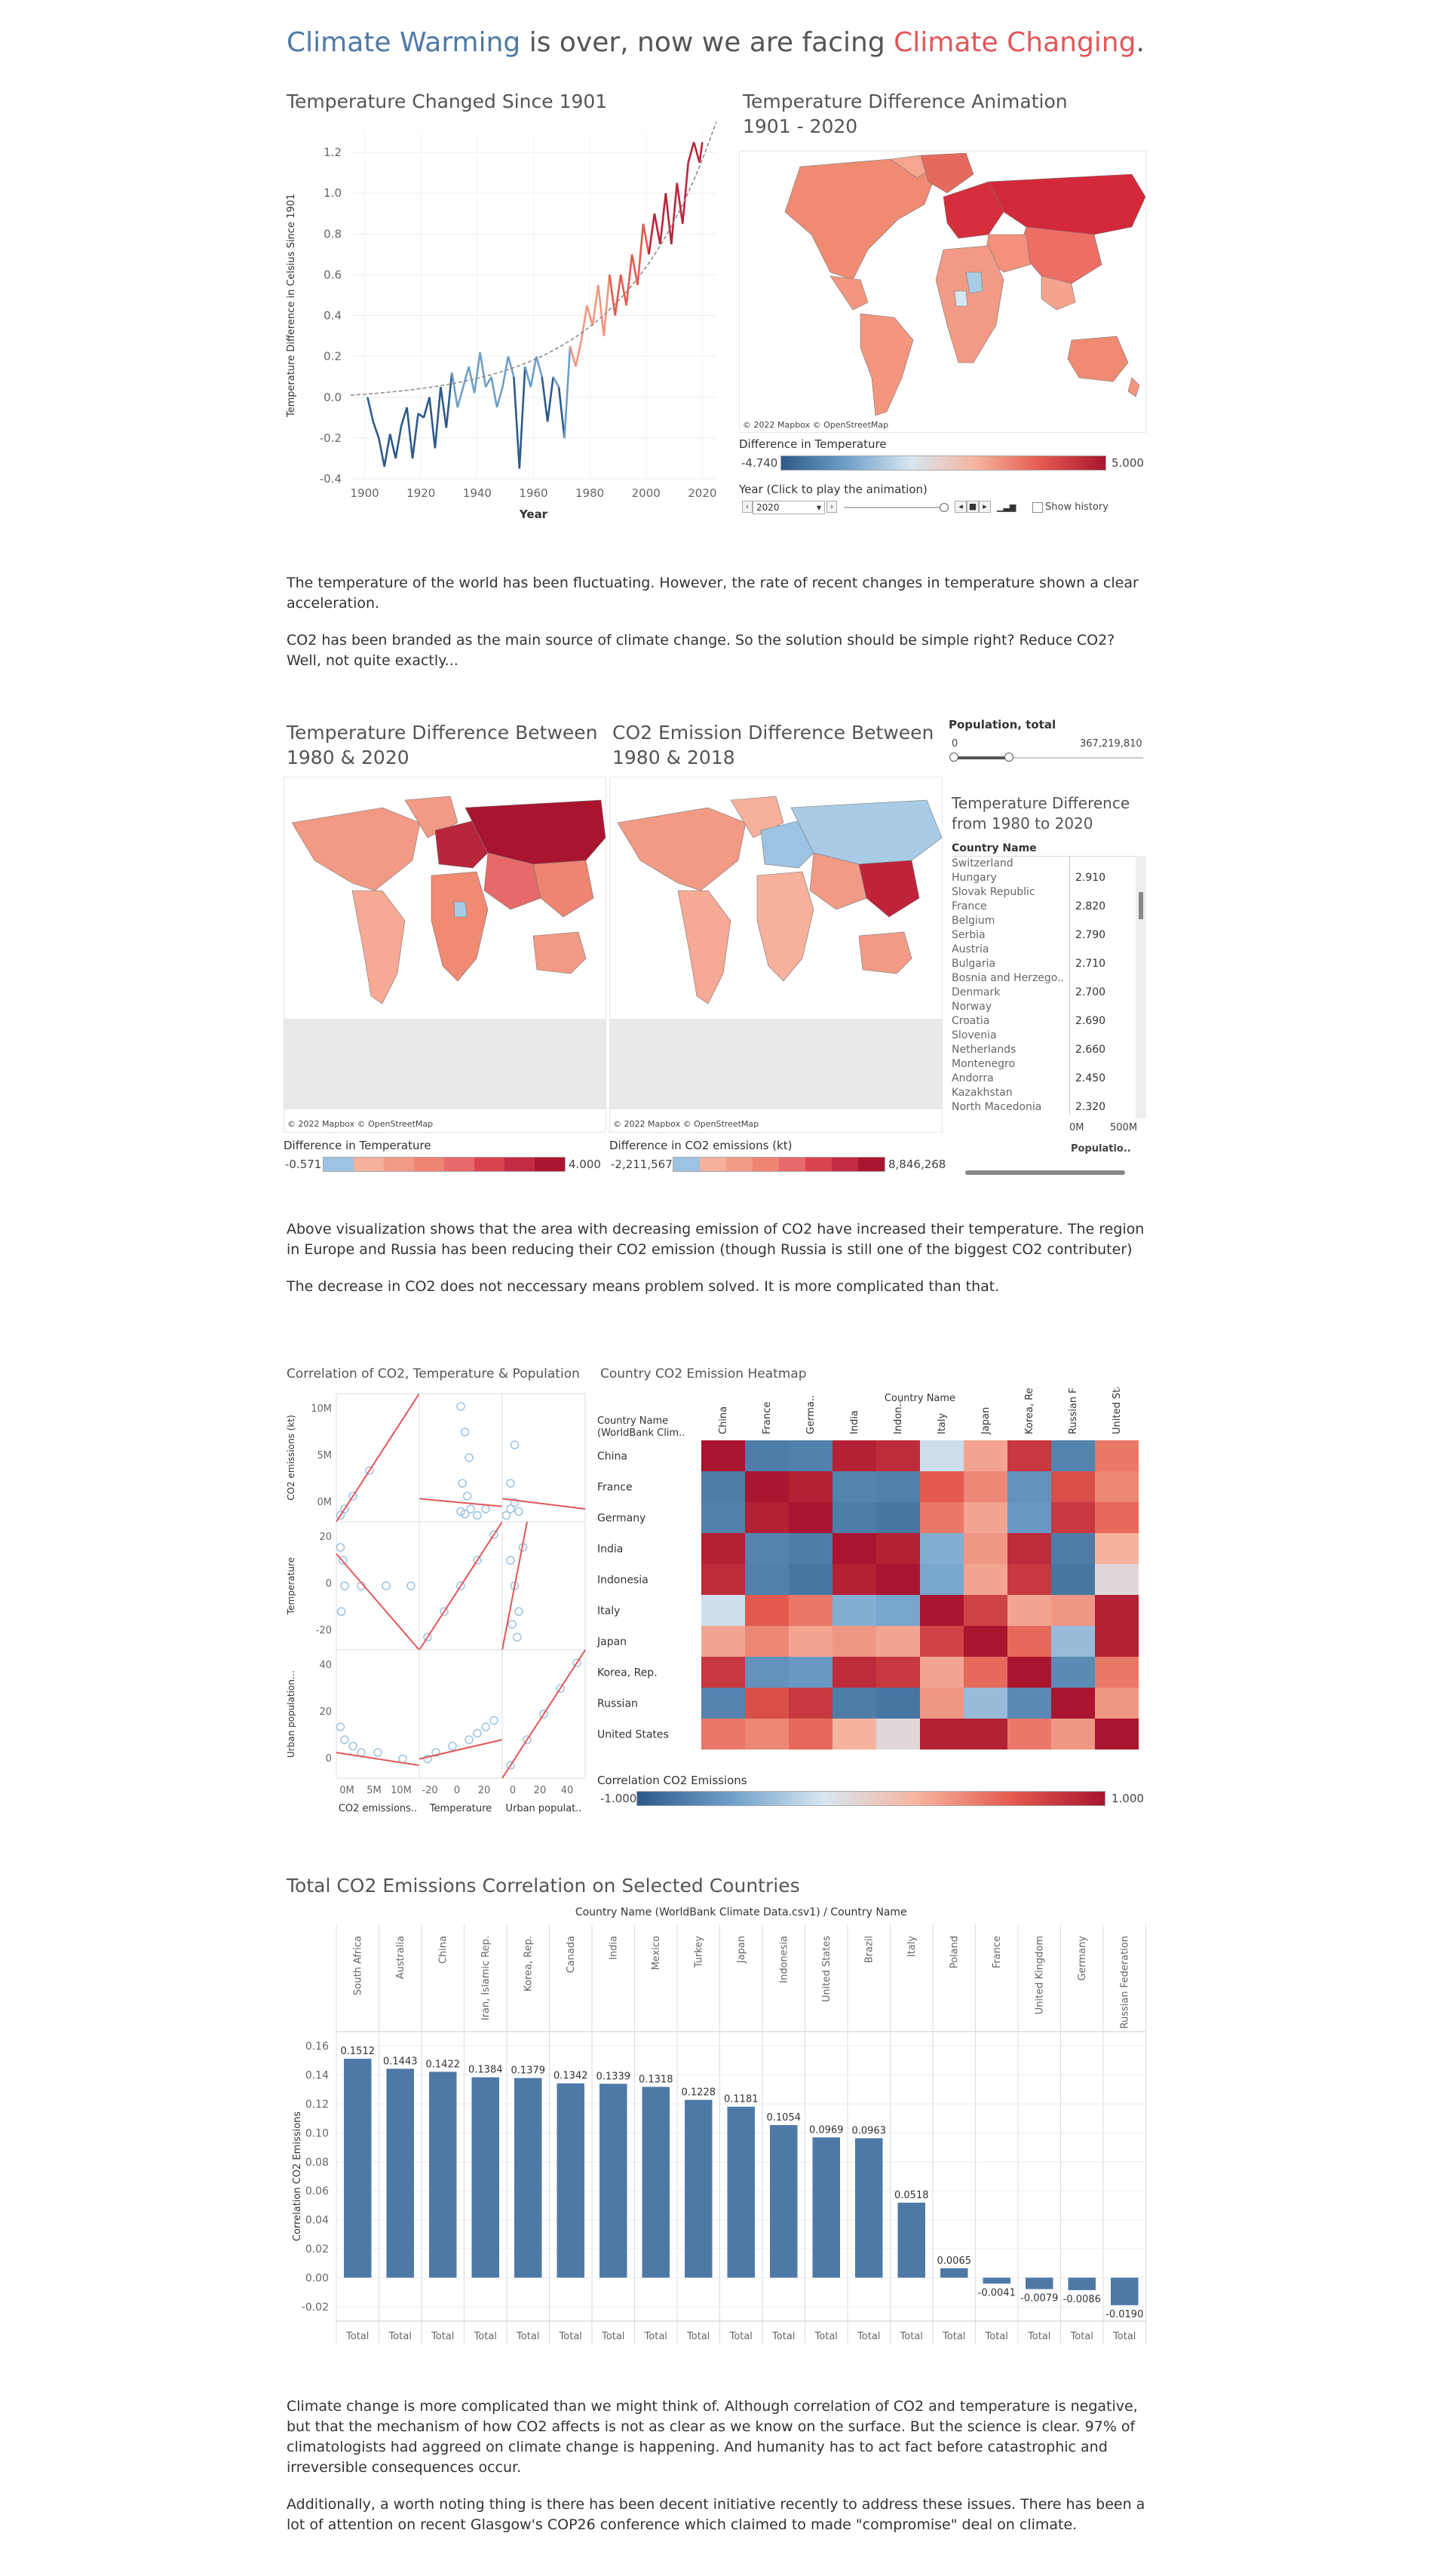 The width and height of the screenshot is (1432, 2576). I want to click on country-list-item: Denmark 2.700, so click(1049, 993).